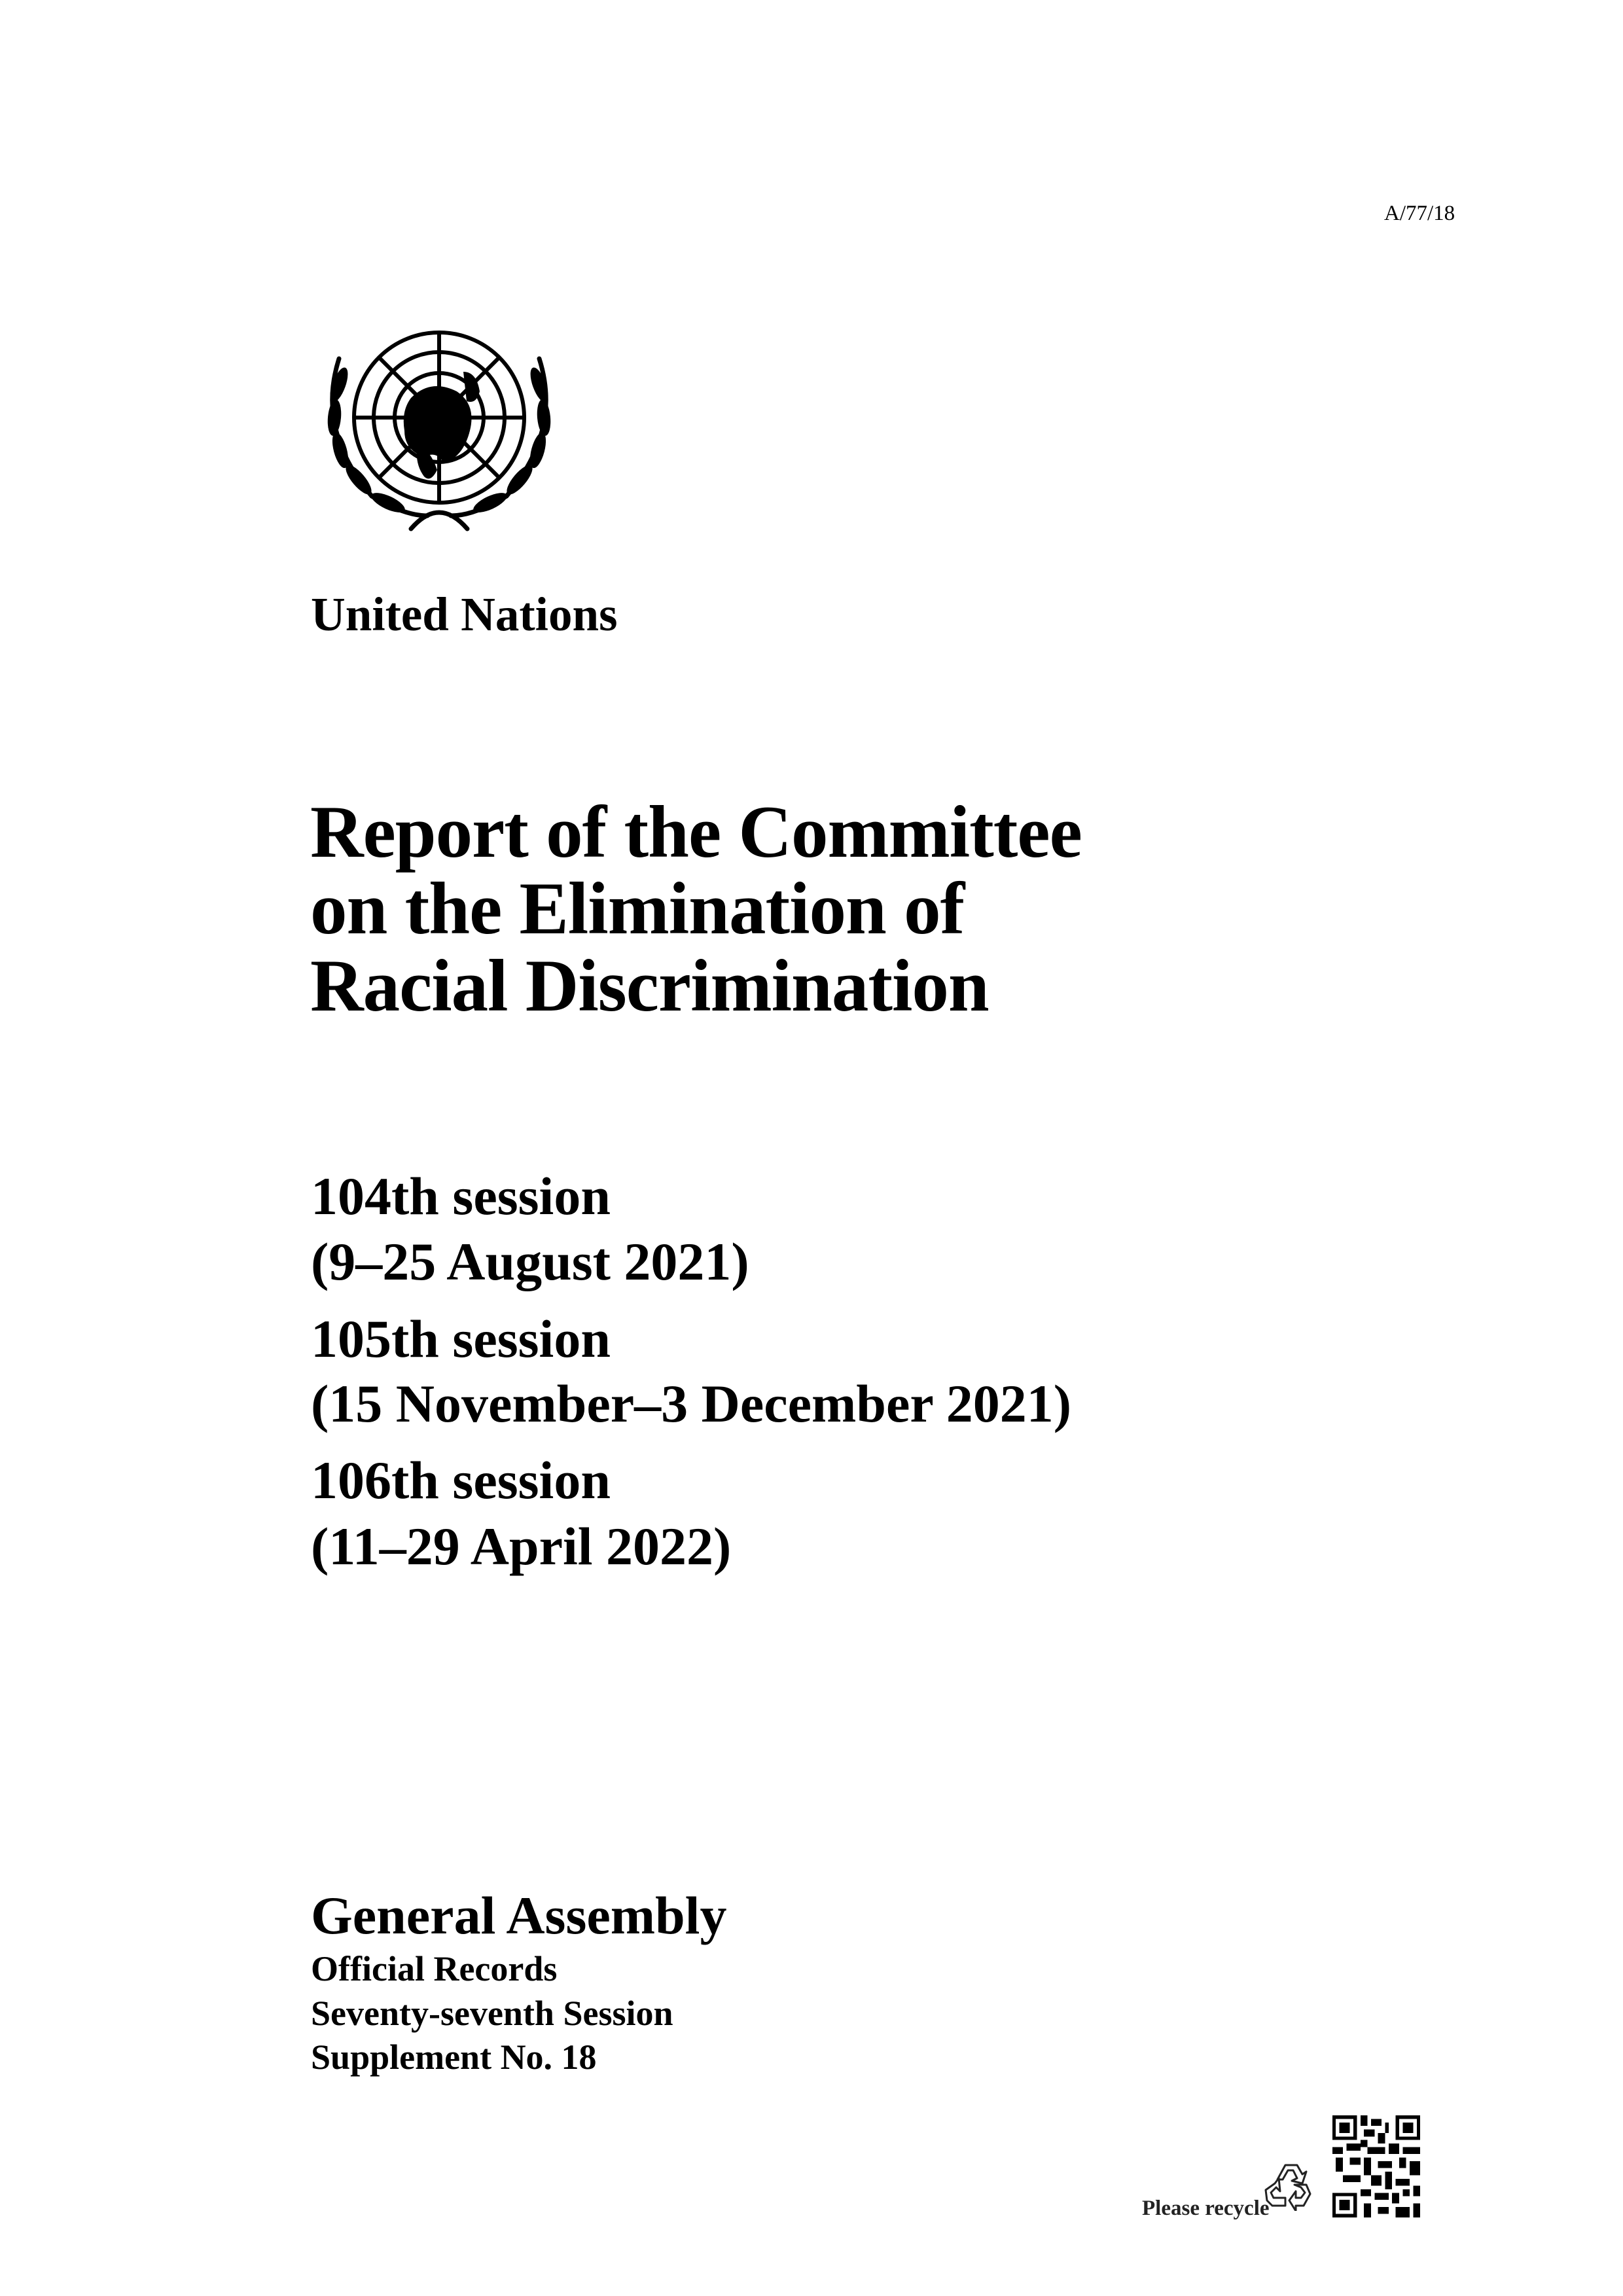 The image size is (1623, 2296). I want to click on qr-code-icon, so click(1377, 2166).